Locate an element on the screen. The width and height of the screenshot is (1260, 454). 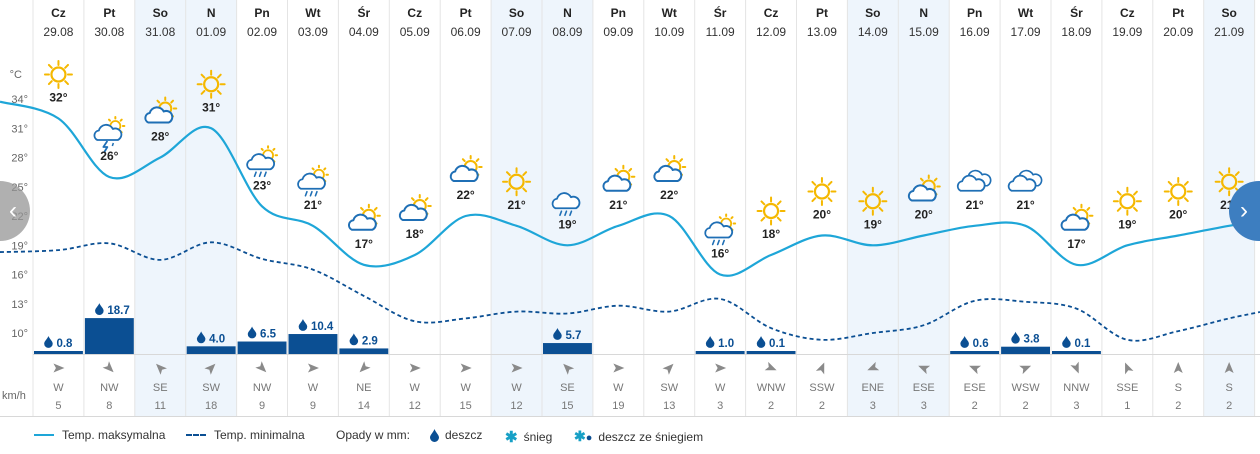
y-tick-label: 19° is located at coordinates (19, 246).